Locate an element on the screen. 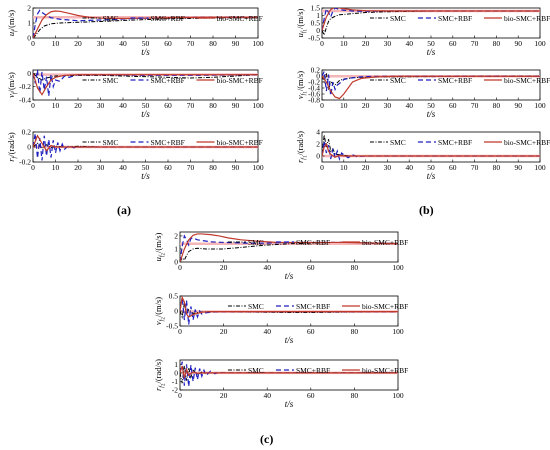 The image size is (550, 450). y-tick-label: 4 is located at coordinates (318, 132).